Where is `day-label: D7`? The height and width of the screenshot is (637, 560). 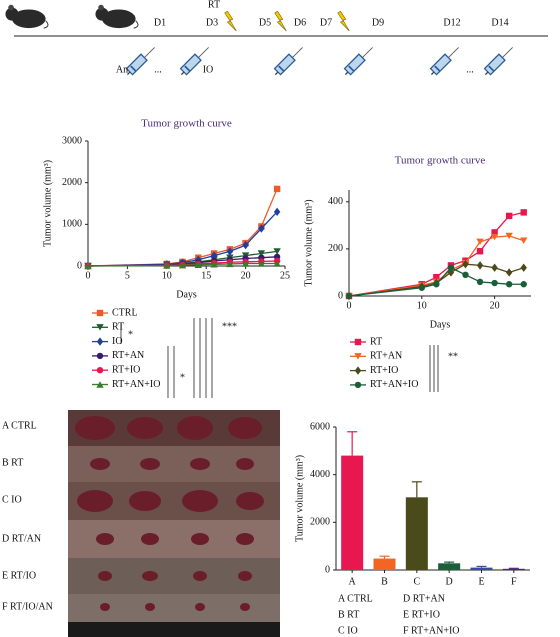 day-label: D7 is located at coordinates (326, 22).